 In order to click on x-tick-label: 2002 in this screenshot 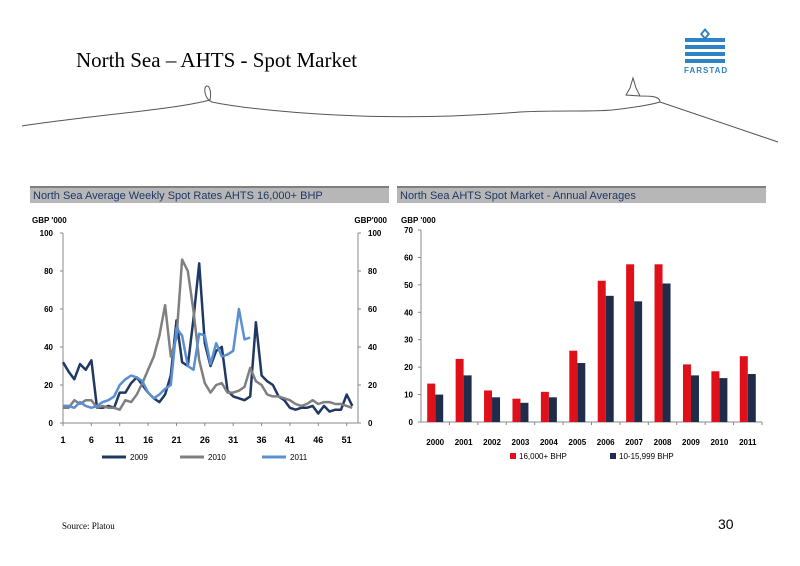, I will do `click(492, 442)`.